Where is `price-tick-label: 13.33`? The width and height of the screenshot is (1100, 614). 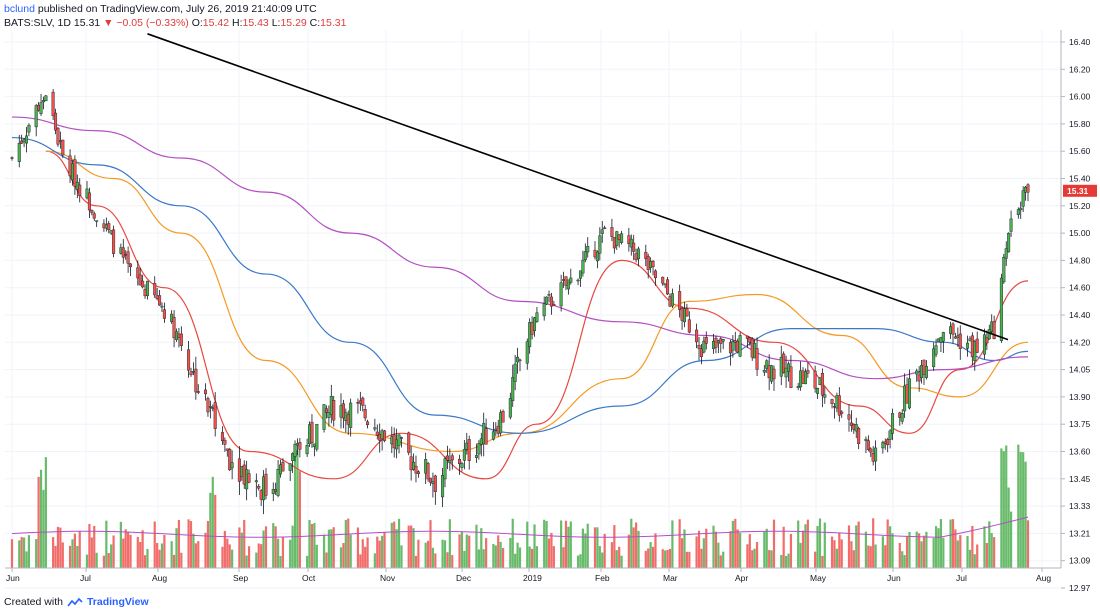 price-tick-label: 13.33 is located at coordinates (1080, 506).